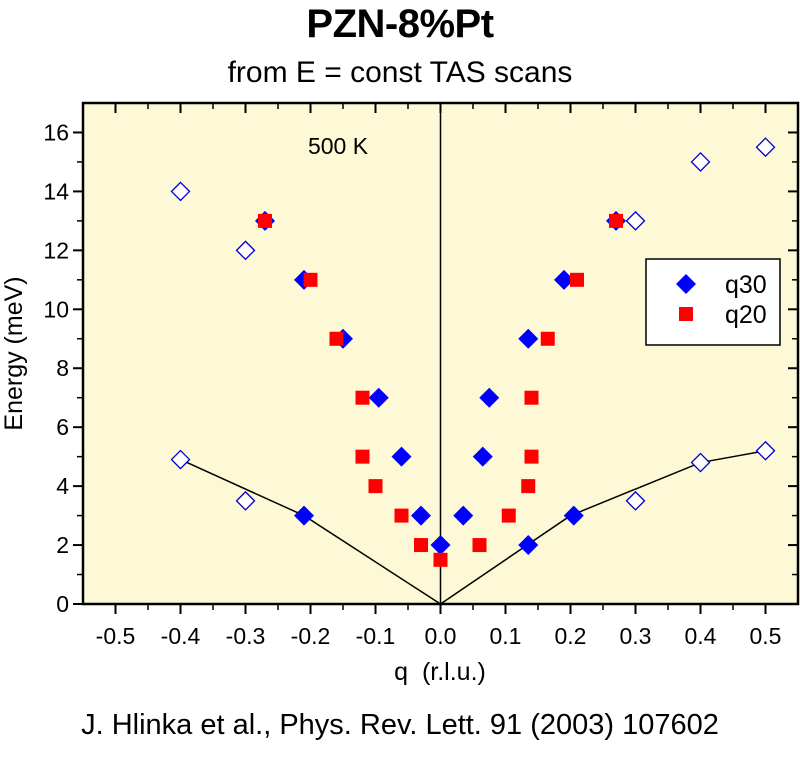 This screenshot has width=800, height=769. I want to click on x-tick-label: 0.5, so click(766, 636).